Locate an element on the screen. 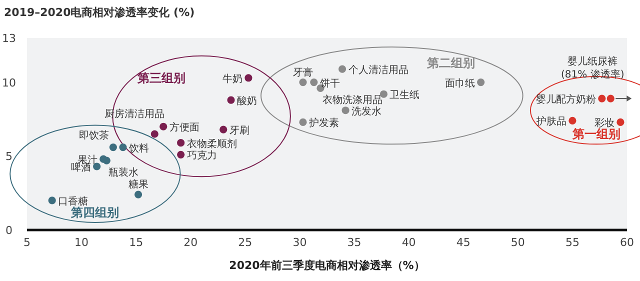 The height and width of the screenshot is (281, 640). data-label: 瓶装水 is located at coordinates (123, 172).